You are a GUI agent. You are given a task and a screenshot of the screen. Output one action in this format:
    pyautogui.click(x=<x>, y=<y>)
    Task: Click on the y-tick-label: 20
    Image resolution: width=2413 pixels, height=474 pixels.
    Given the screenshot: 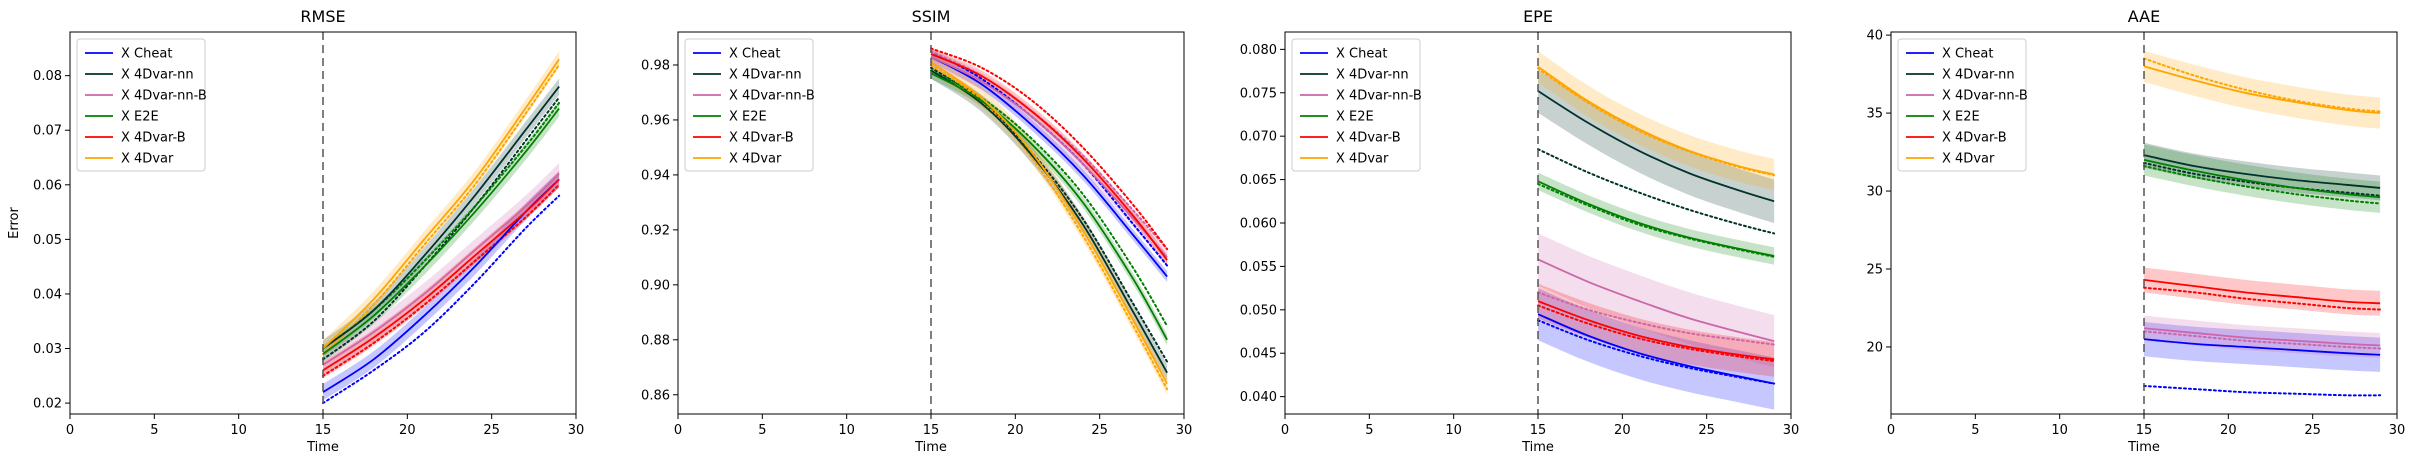 What is the action you would take?
    pyautogui.click(x=1874, y=347)
    